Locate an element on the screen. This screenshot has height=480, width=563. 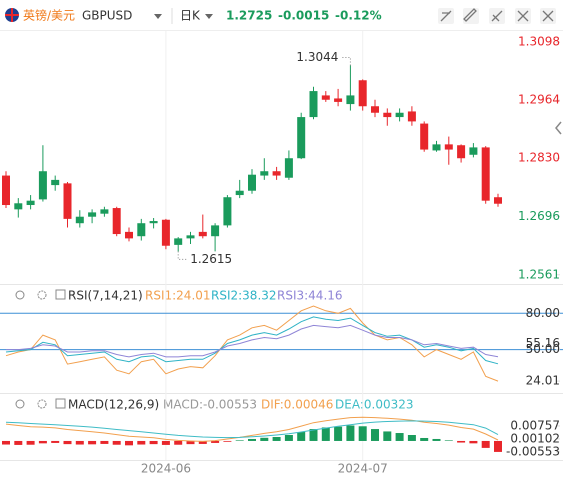
y-tick-label: 0.00757 is located at coordinates (535, 425).